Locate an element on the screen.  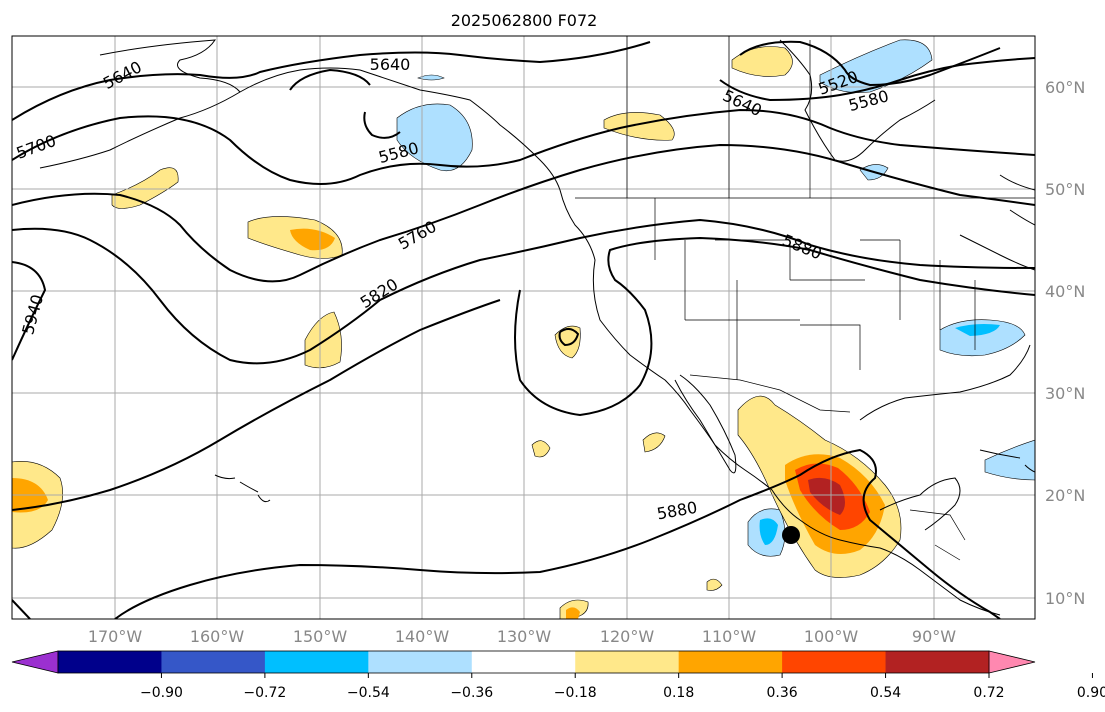
colorbar-extend-min is located at coordinates (35, 662).